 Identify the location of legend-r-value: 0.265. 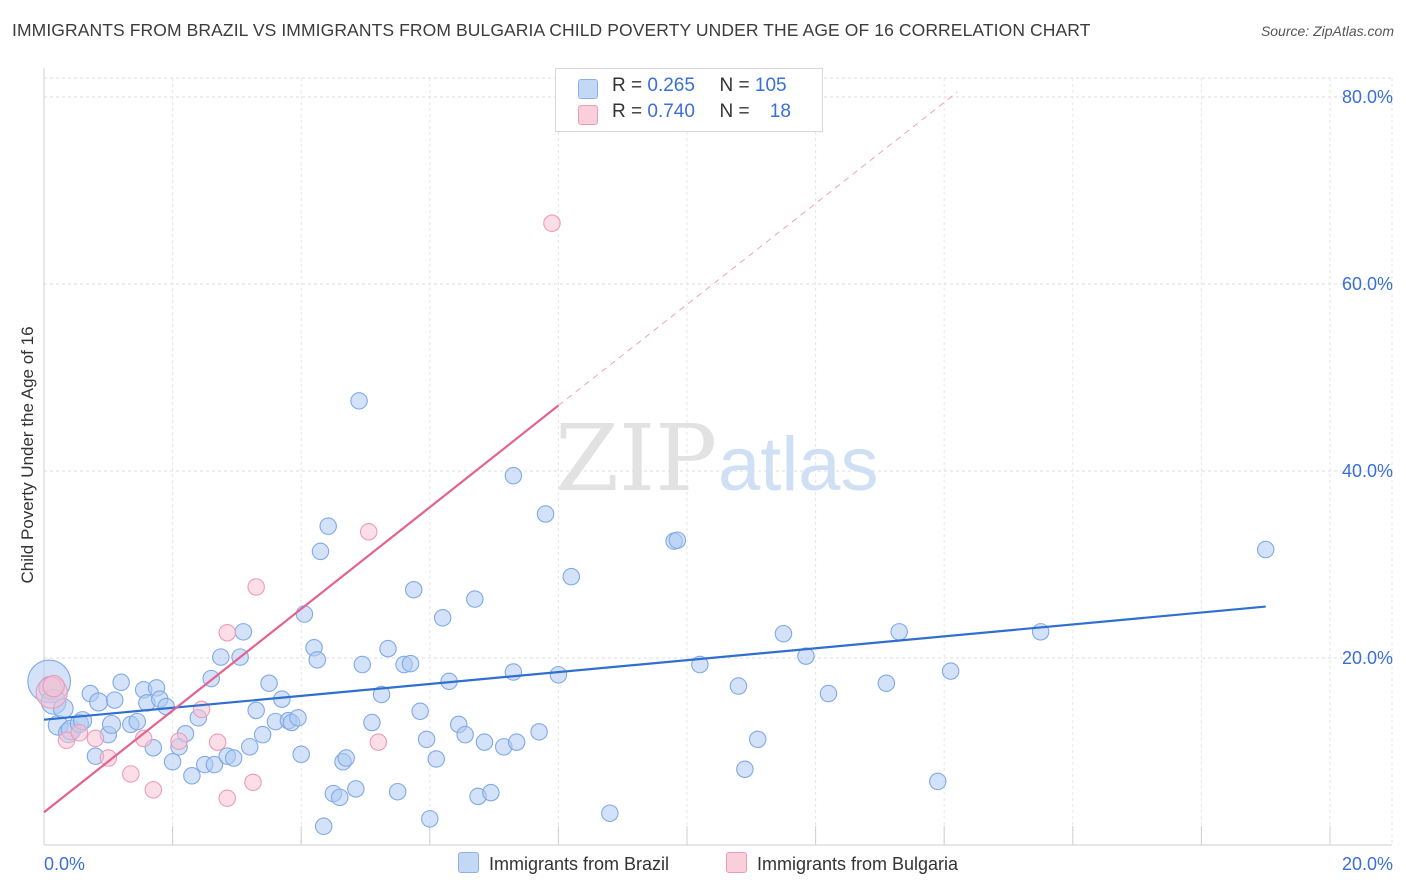
(671, 85).